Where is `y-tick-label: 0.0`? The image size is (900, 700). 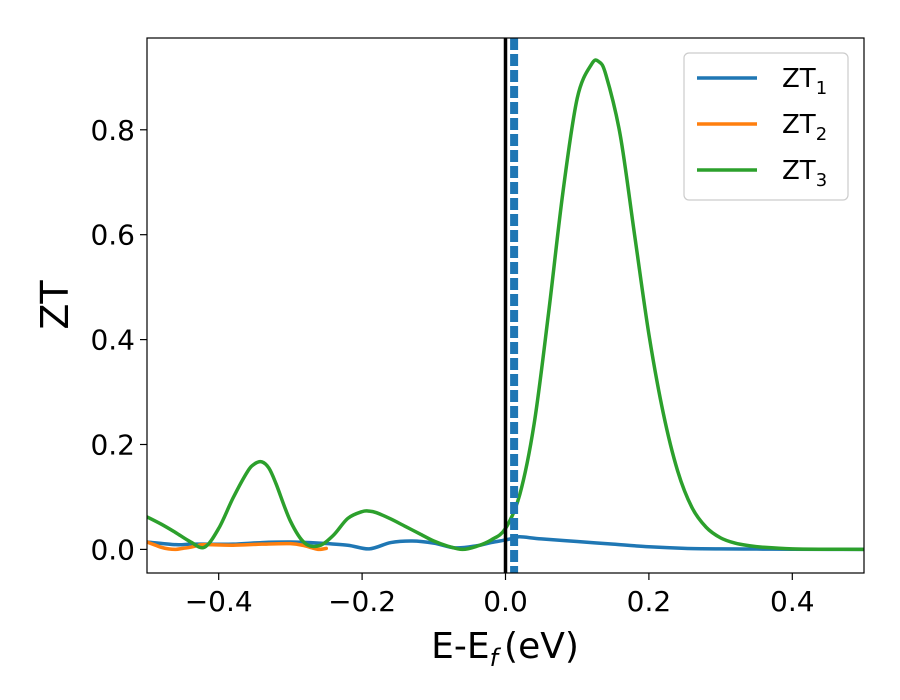 y-tick-label: 0.0 is located at coordinates (112, 549).